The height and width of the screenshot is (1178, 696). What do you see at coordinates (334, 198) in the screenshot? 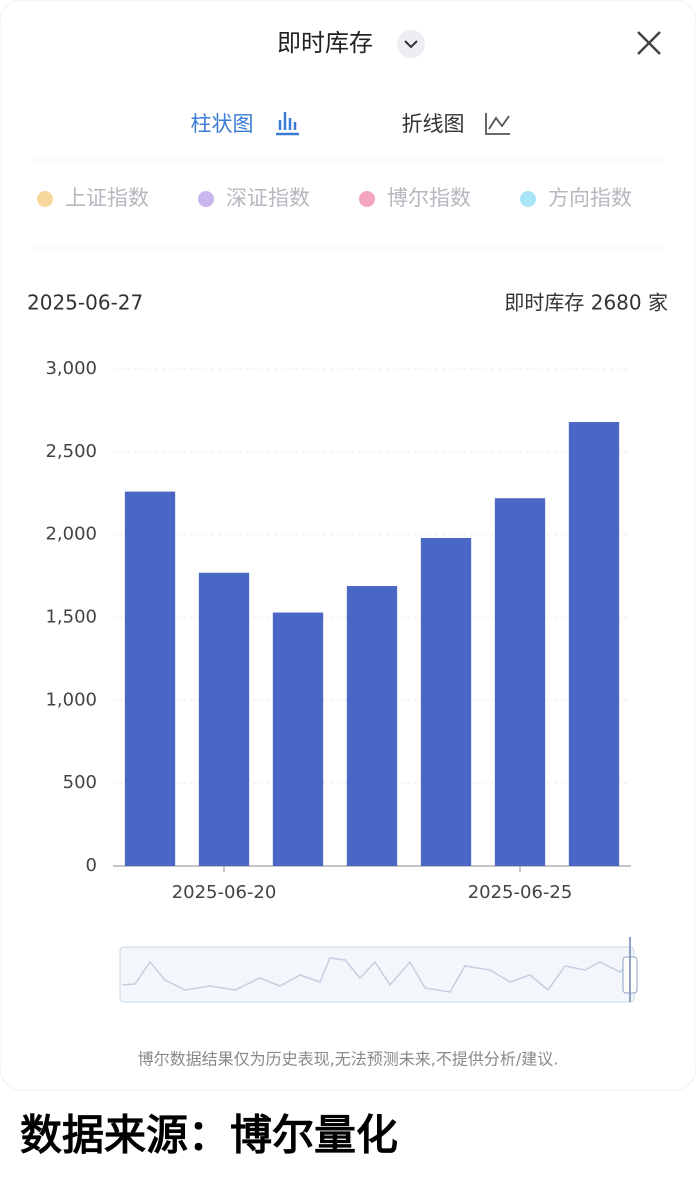
I see `index-legend: 上证指数 深证指数 博尔指数 方向指数` at bounding box center [334, 198].